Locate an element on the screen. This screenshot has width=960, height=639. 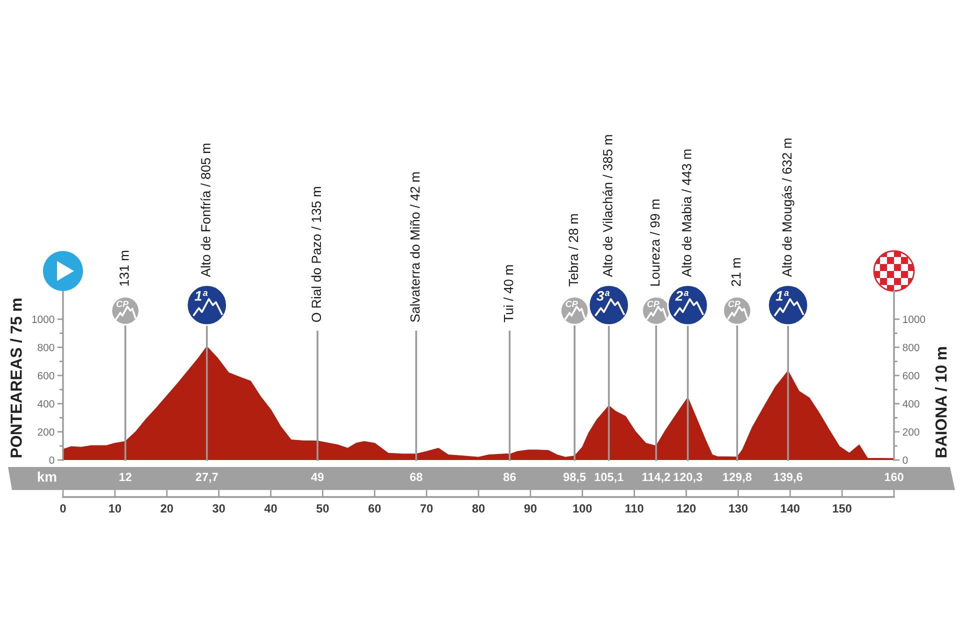
ref-line-label: Salvaterra do Miño / 42 m is located at coordinates (415, 247).